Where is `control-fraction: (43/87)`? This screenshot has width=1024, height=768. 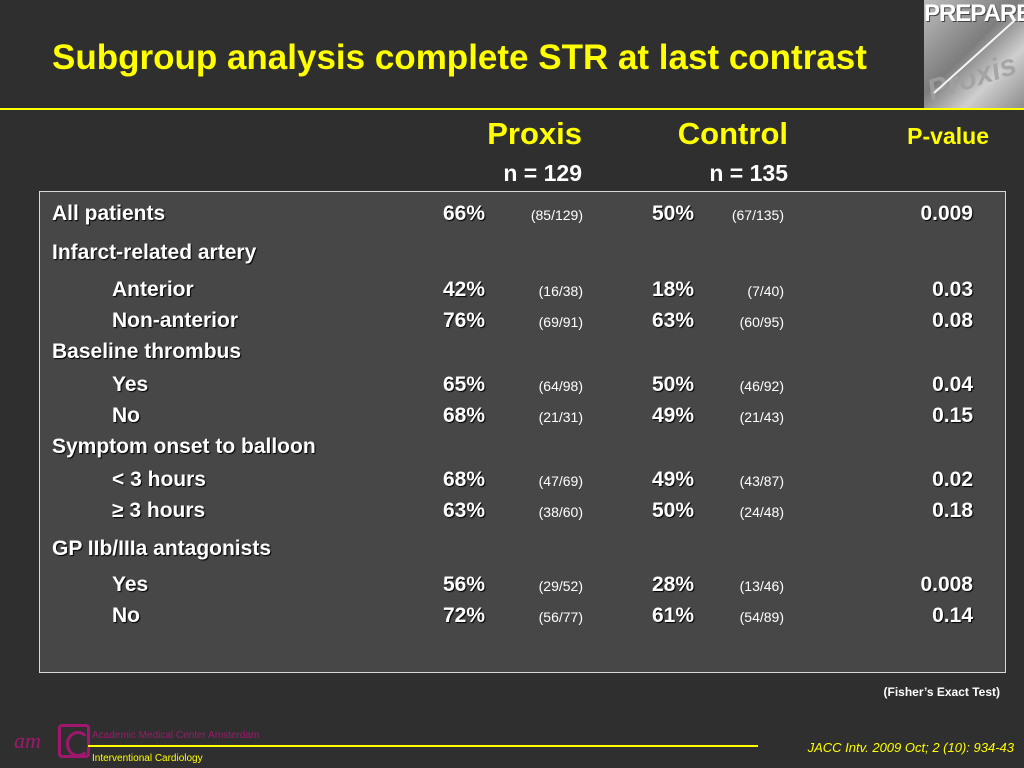 control-fraction: (43/87) is located at coordinates (761, 481).